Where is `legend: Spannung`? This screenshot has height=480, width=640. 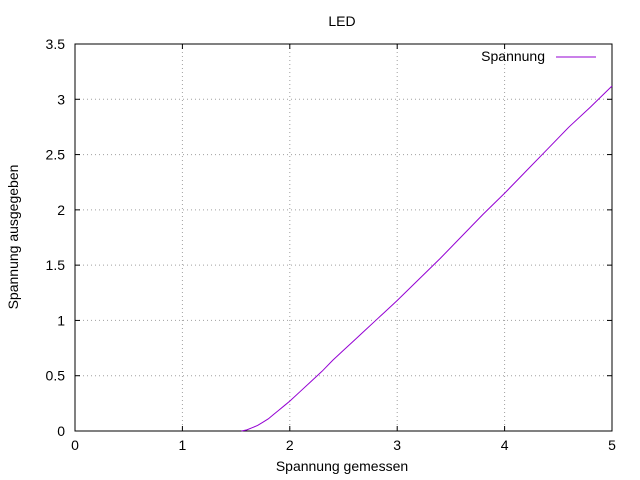
legend: Spannung is located at coordinates (538, 56).